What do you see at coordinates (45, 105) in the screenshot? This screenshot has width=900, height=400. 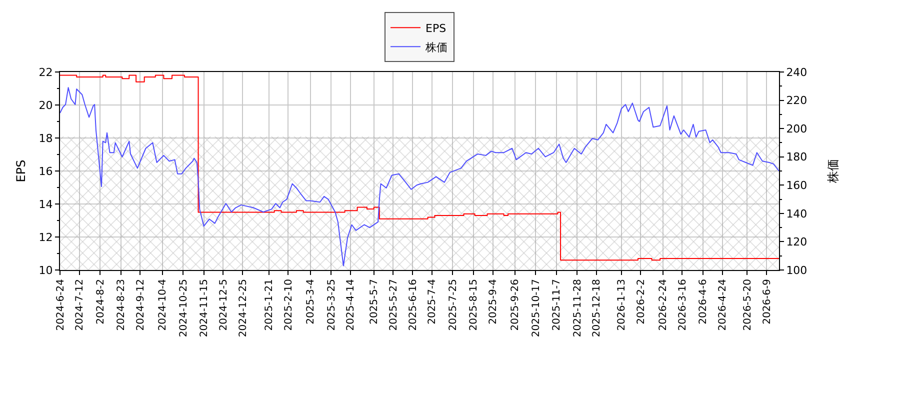 I see `y-tick-label: 20` at bounding box center [45, 105].